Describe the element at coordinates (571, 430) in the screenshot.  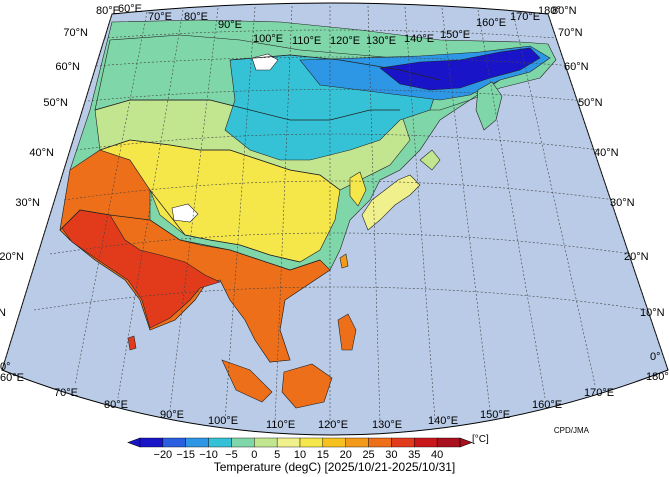
I see `credit-label: CPD/JMA` at that location.